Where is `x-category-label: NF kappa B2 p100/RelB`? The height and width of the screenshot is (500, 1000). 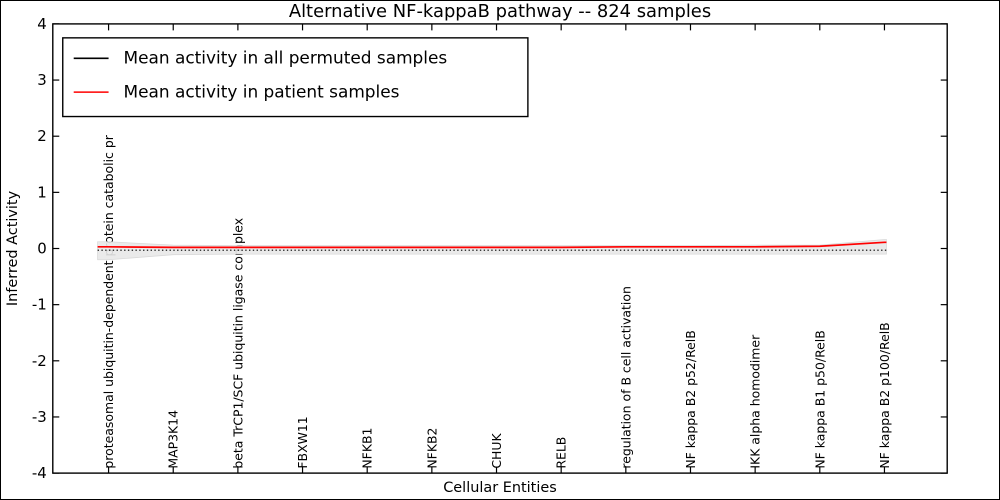
x-category-label: NF kappa B2 p100/RelB is located at coordinates (884, 395).